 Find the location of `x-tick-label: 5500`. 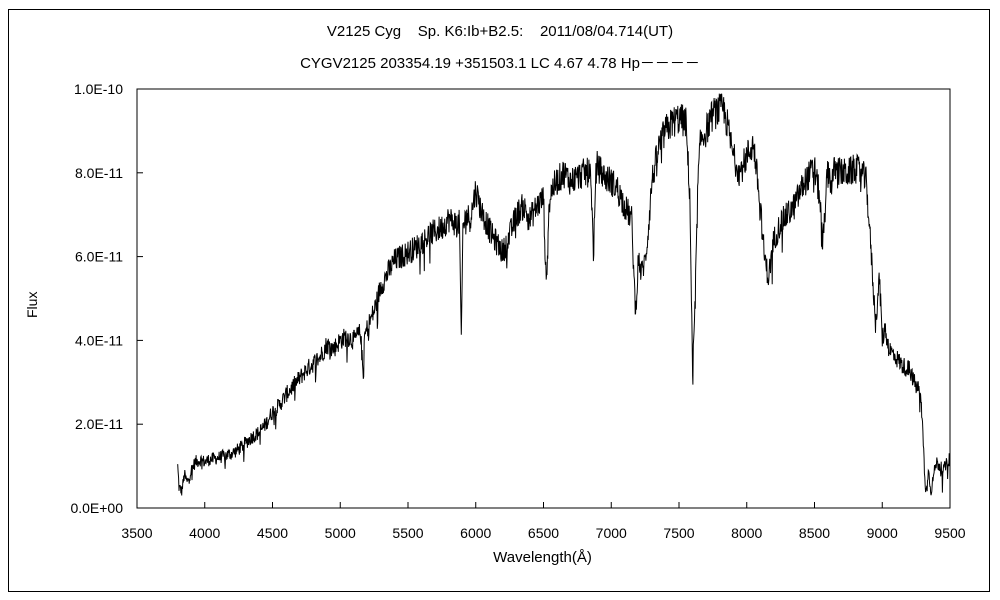

x-tick-label: 5500 is located at coordinates (407, 533).